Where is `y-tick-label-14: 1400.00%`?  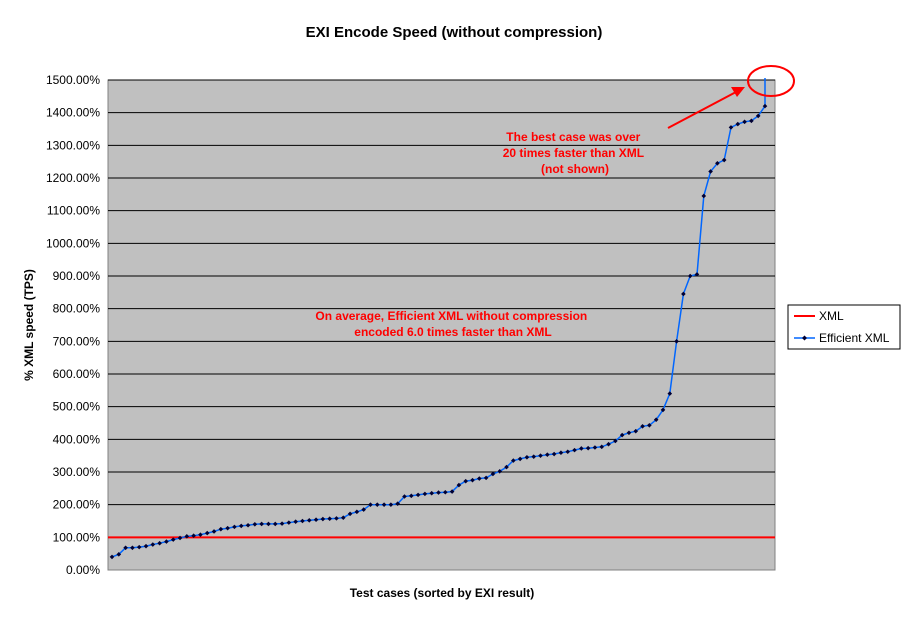
y-tick-label-14: 1400.00% is located at coordinates (73, 113).